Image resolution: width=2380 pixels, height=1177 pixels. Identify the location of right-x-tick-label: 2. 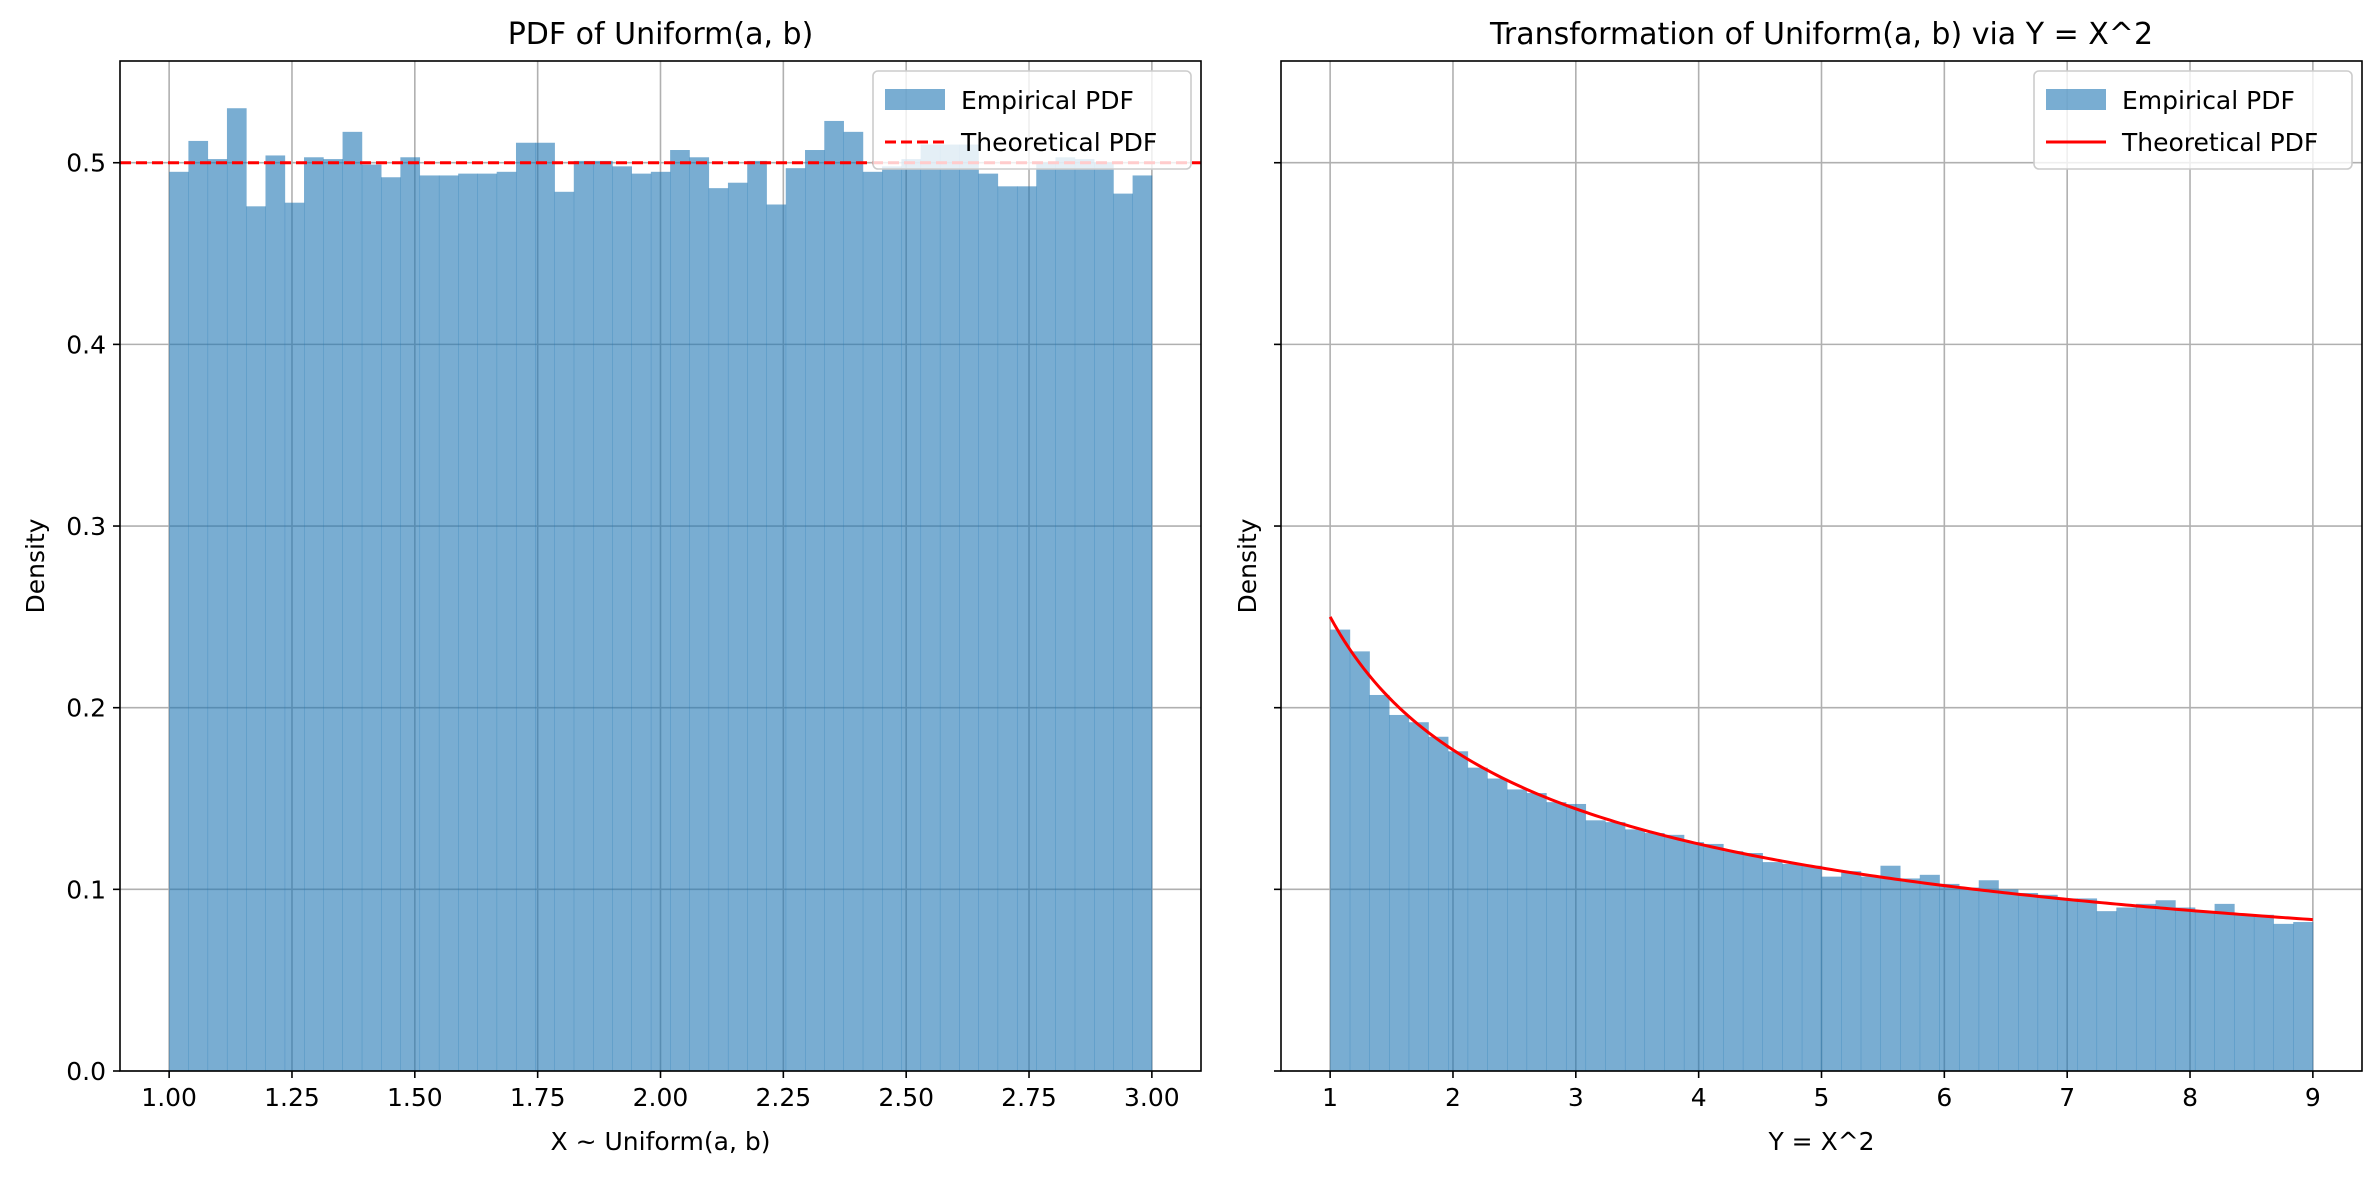
(1453, 1097).